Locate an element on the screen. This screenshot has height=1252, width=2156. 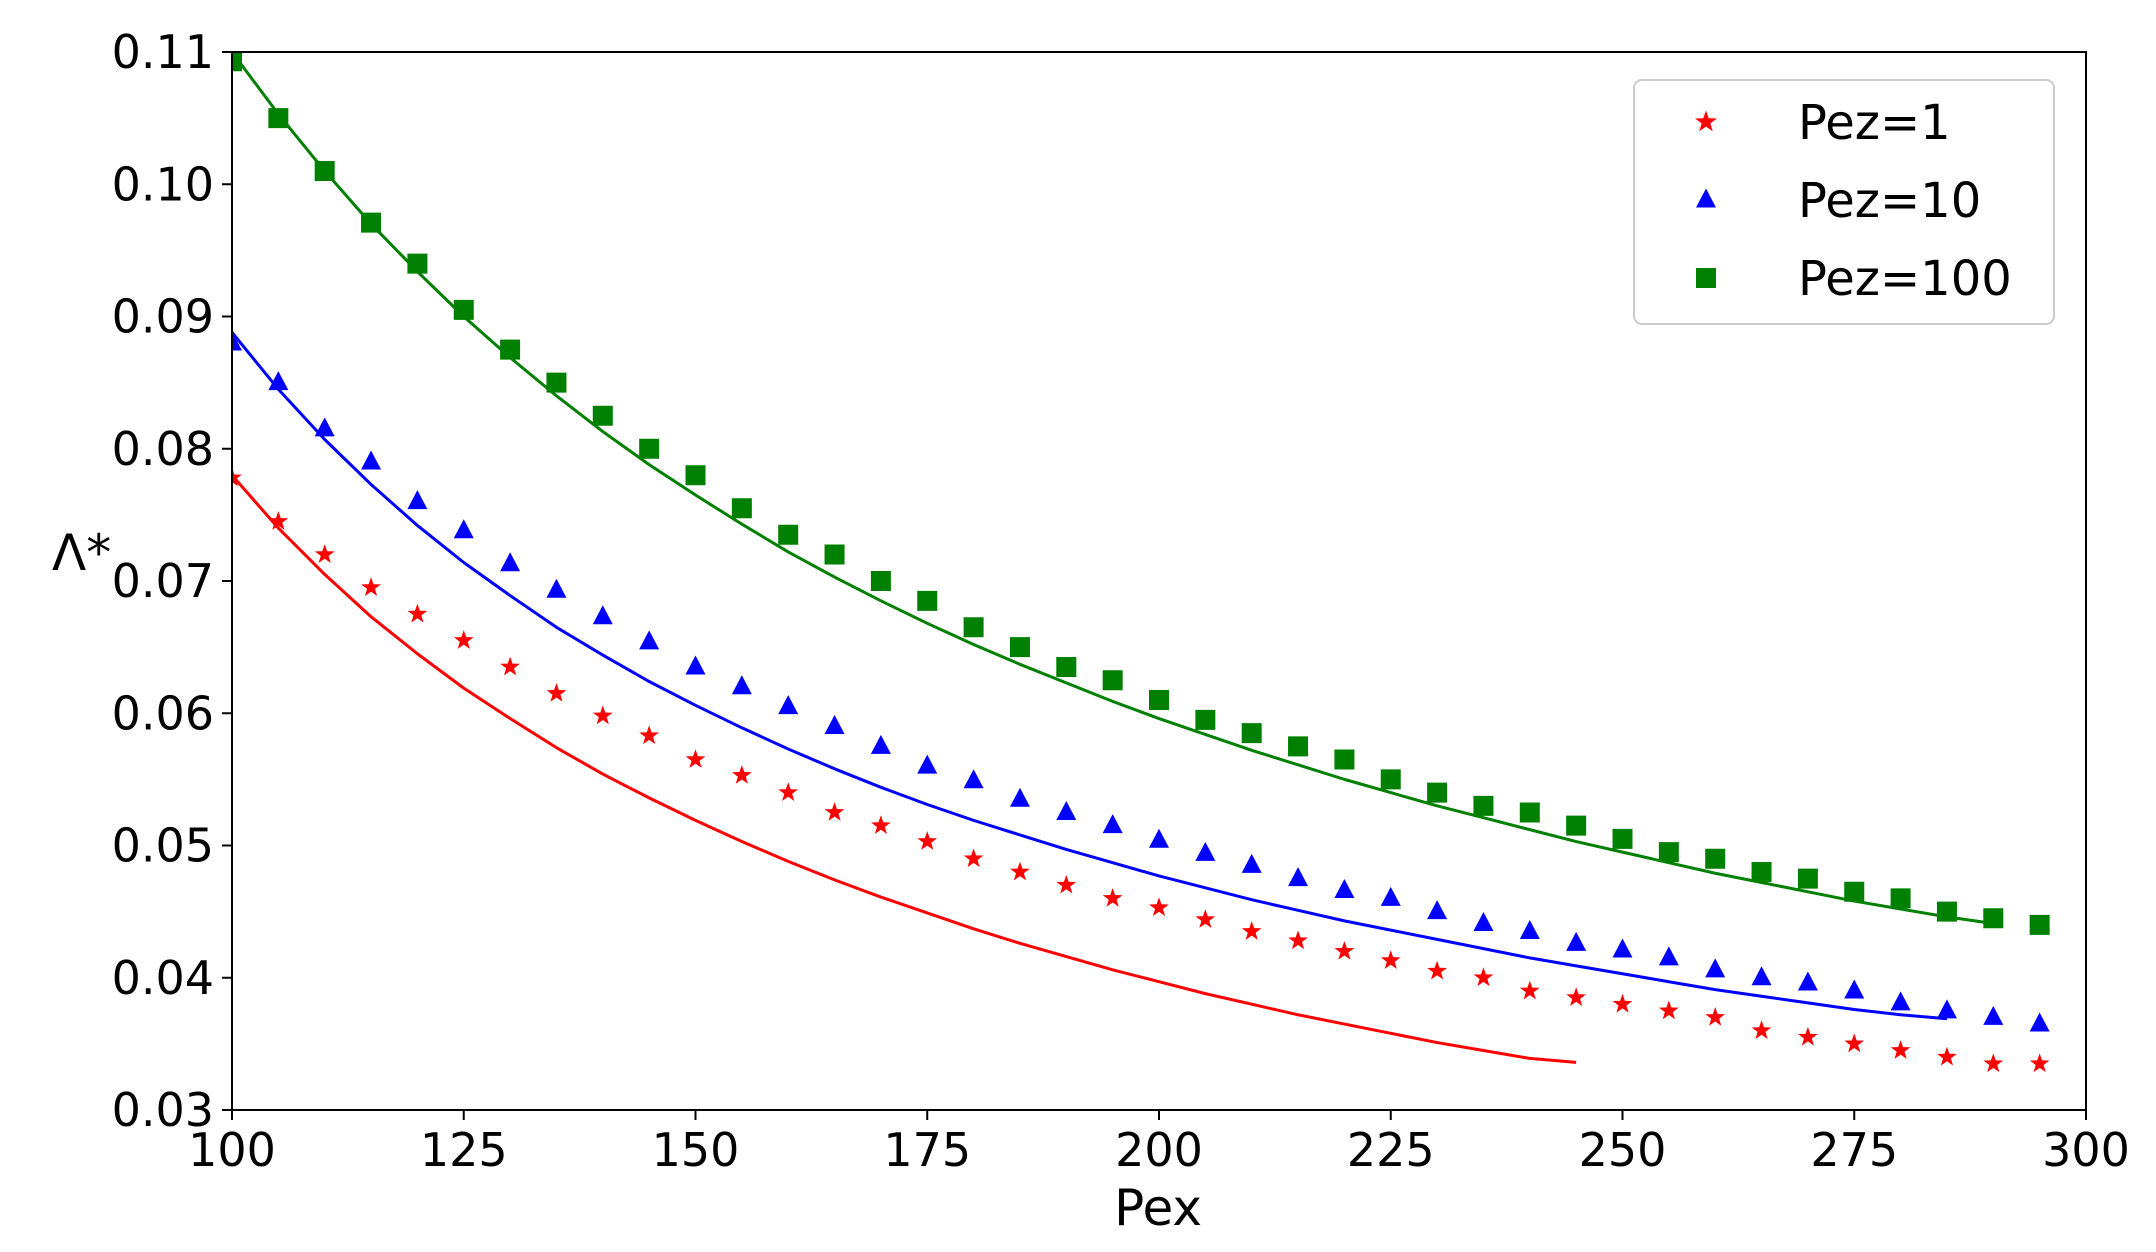
y-tick-label: 0.11 is located at coordinates (163, 52).